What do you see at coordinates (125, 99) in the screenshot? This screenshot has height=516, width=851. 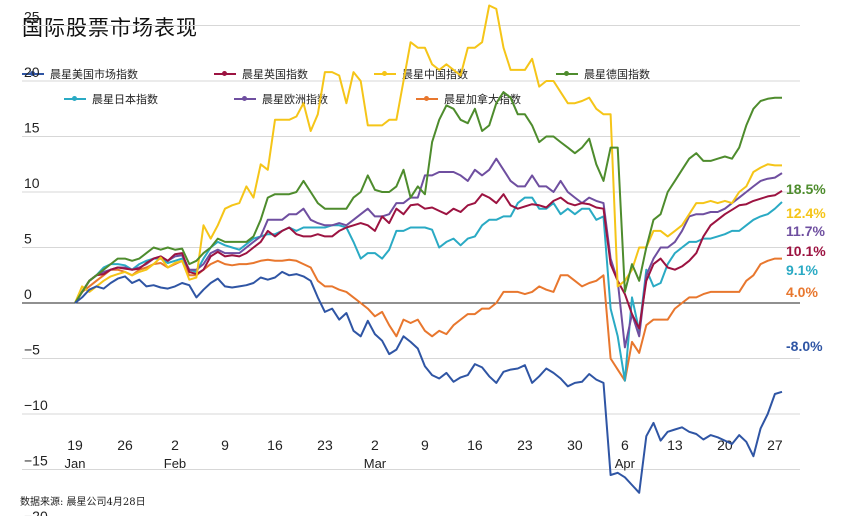 I see `legend-label: 晨星日本指数` at bounding box center [125, 99].